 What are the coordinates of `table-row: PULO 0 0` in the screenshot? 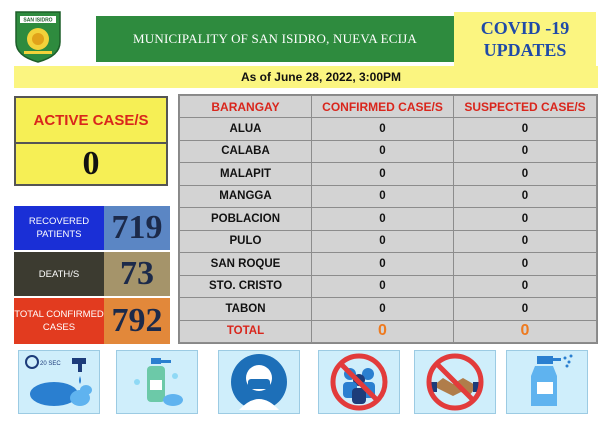 It's located at (388, 241).